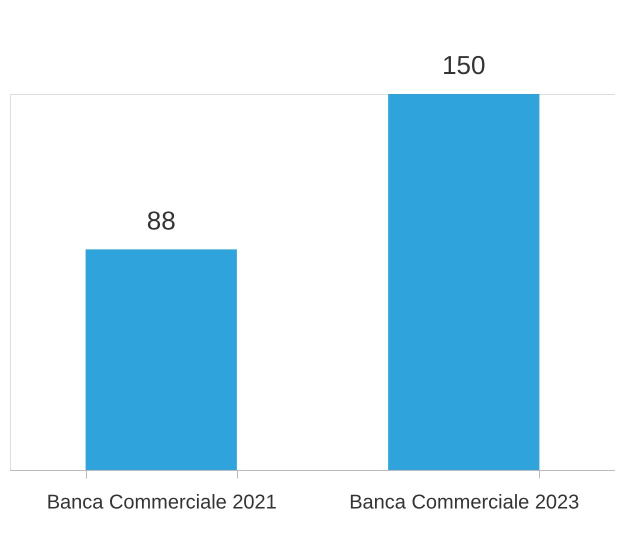 Image resolution: width=625 pixels, height=533 pixels. What do you see at coordinates (464, 503) in the screenshot?
I see `x-tick-label: Banca Commerciale 2023` at bounding box center [464, 503].